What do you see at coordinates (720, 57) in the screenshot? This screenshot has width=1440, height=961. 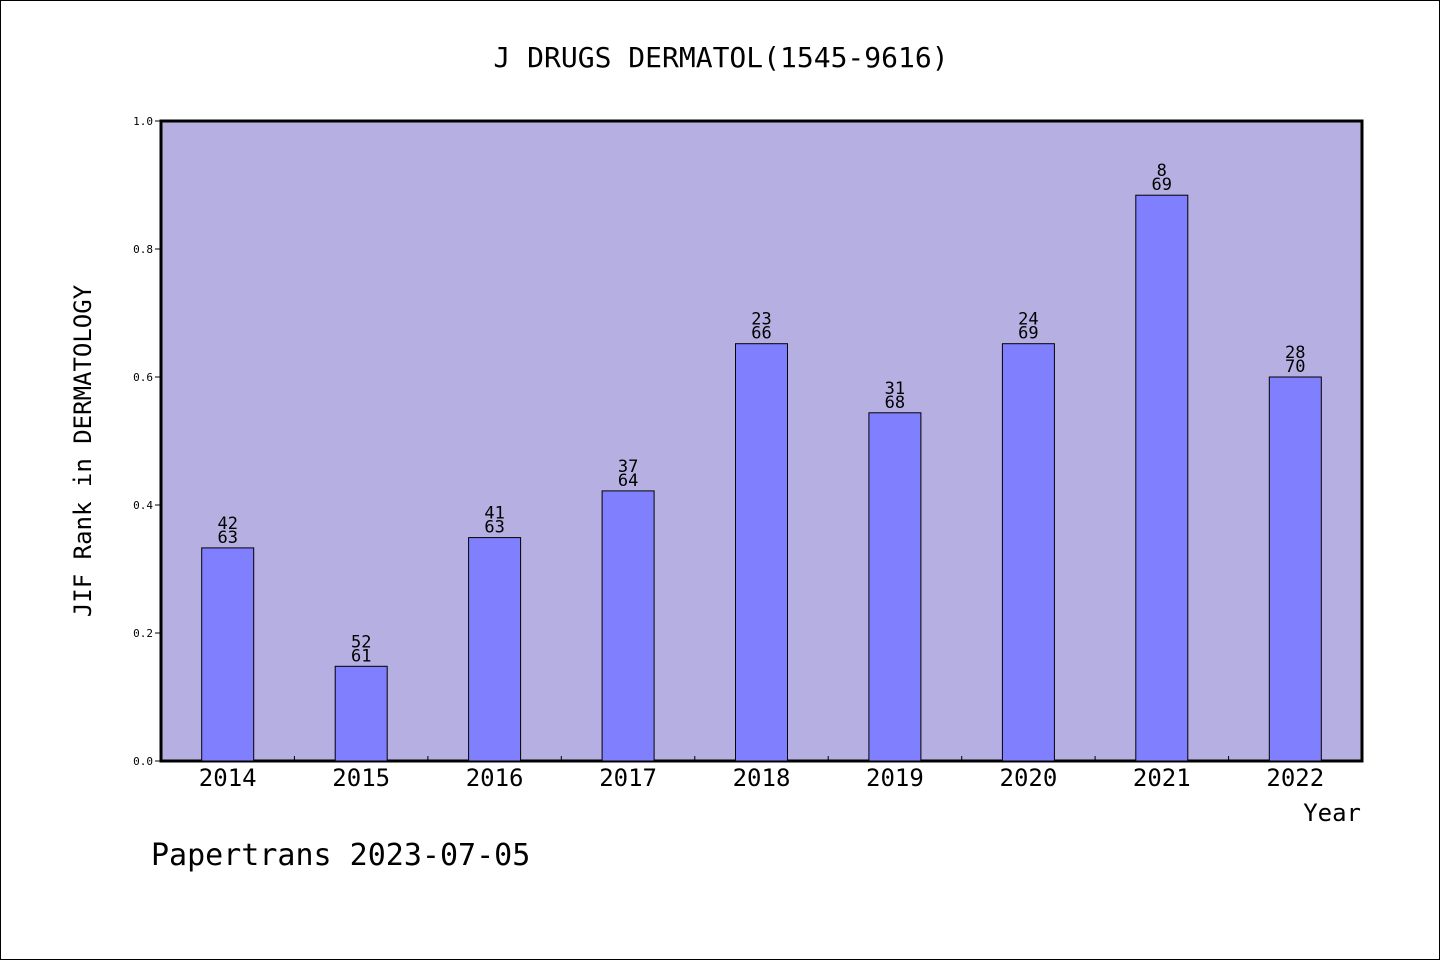 I see `chart-title: J DRUGS DERMATOL(1545-9616)` at bounding box center [720, 57].